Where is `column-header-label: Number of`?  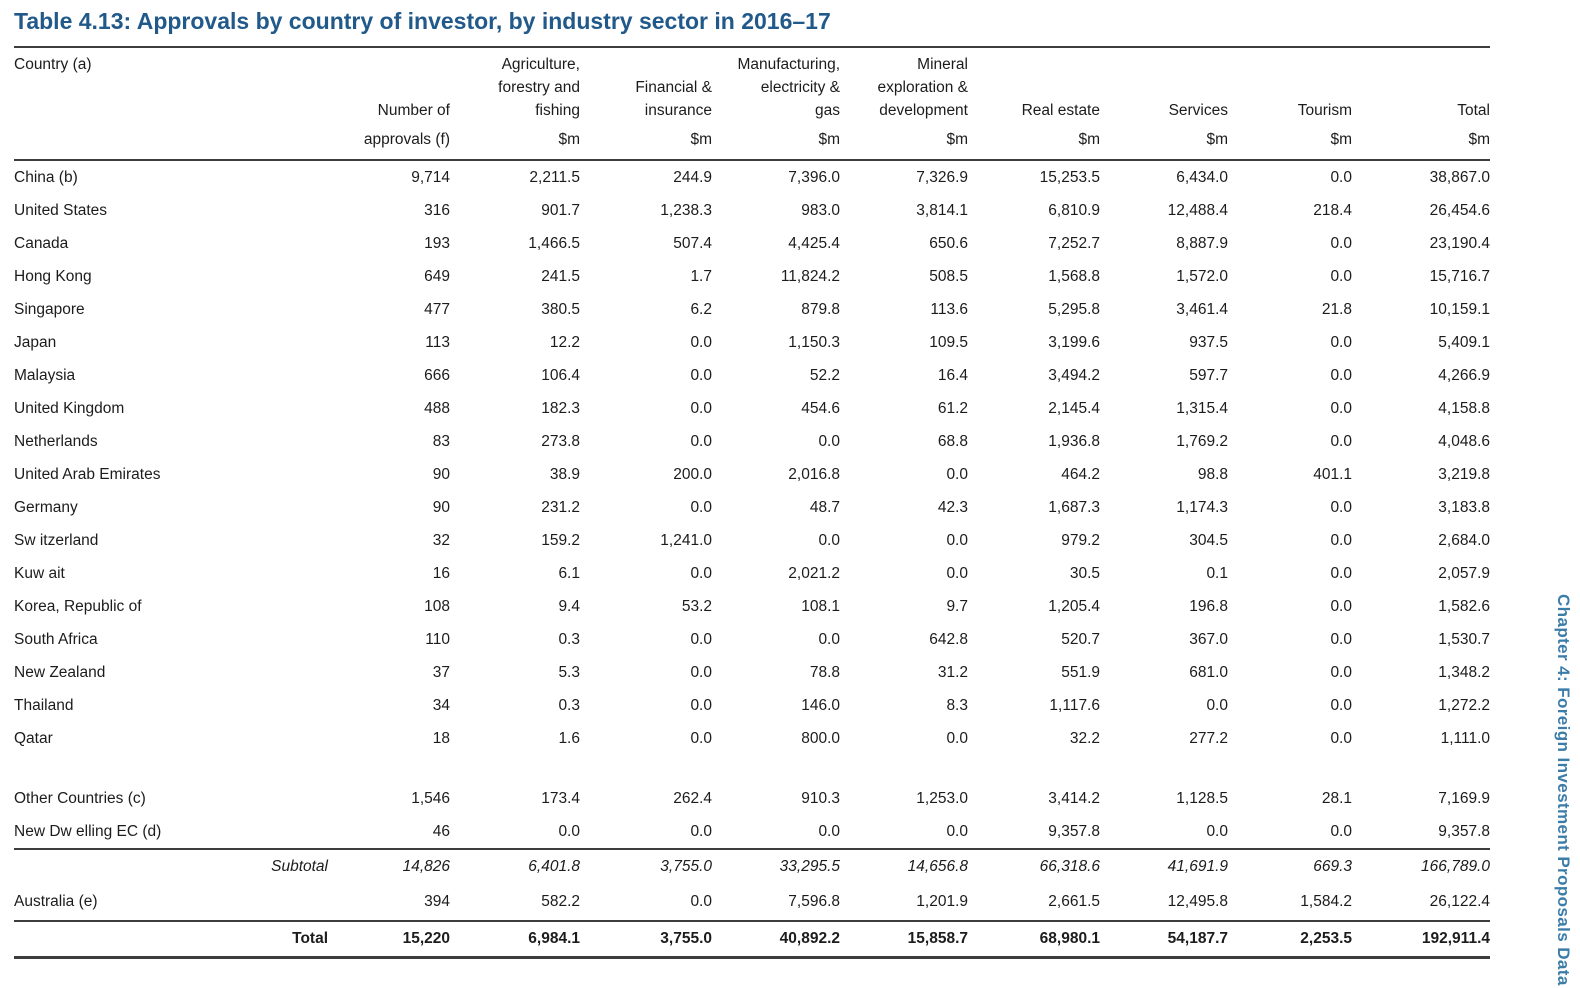 column-header-label: Number of is located at coordinates (413, 110).